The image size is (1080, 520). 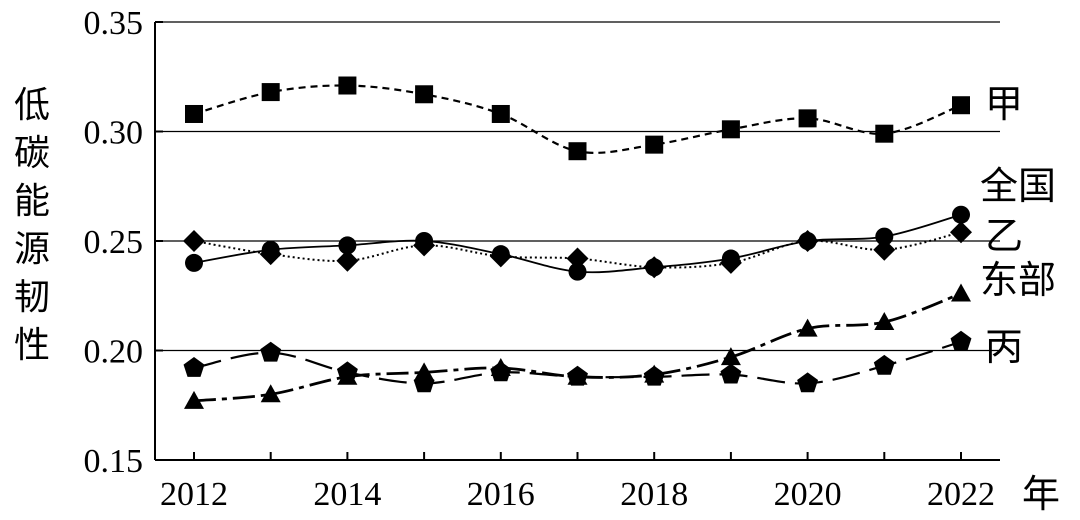 I want to click on y-tick-label: 0.30, so click(x=114, y=133).